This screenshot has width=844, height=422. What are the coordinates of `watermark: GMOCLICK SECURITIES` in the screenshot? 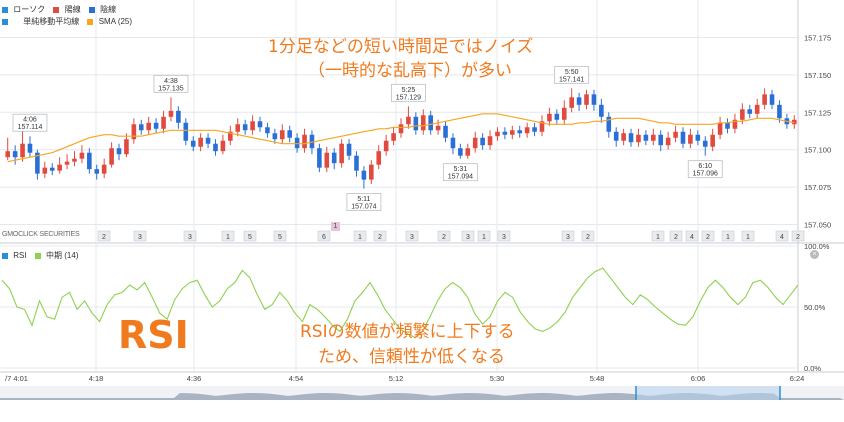 It's located at (41, 234).